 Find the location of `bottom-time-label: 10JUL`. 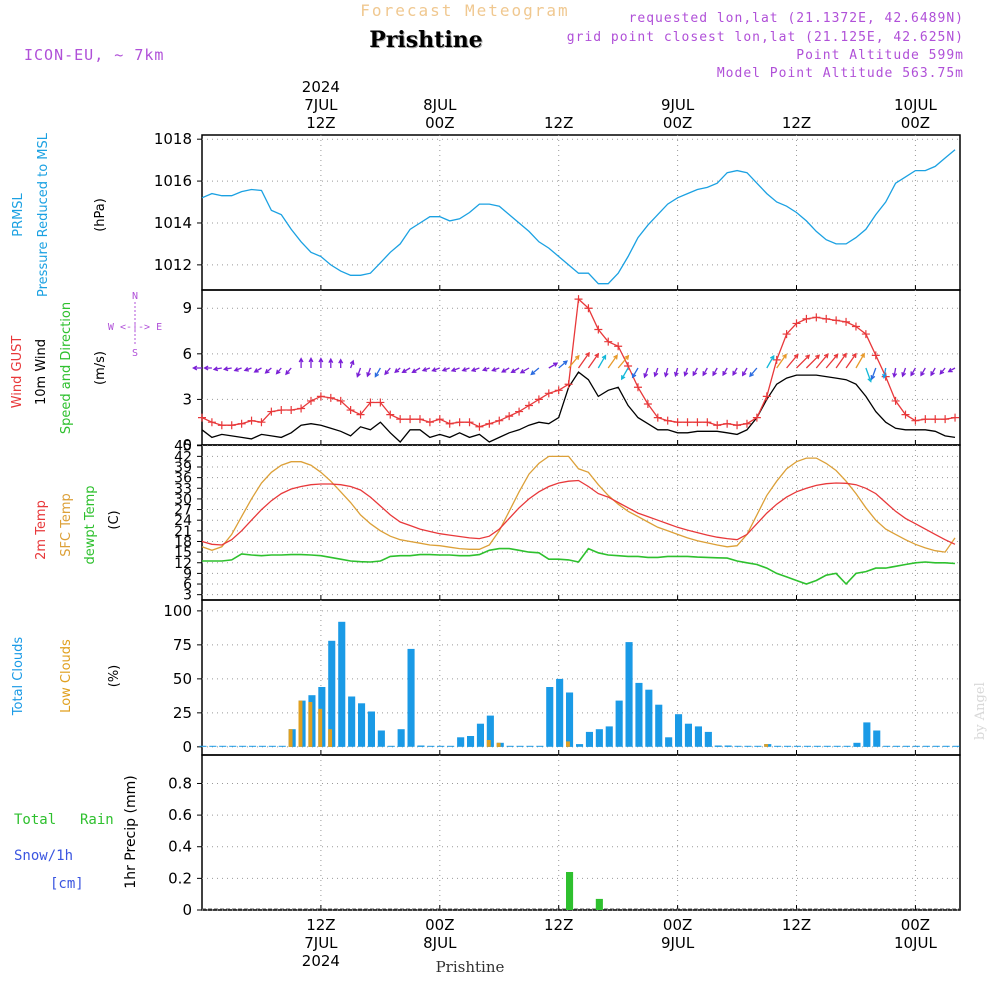

bottom-time-label: 10JUL is located at coordinates (915, 943).